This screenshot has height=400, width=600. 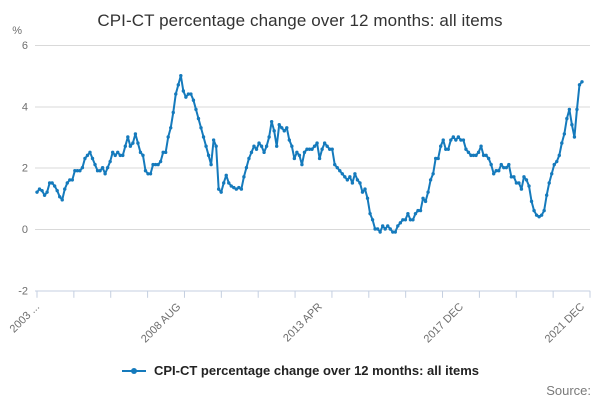 What do you see at coordinates (303, 323) in the screenshot?
I see `x-axis-tick-label: 2013 APR` at bounding box center [303, 323].